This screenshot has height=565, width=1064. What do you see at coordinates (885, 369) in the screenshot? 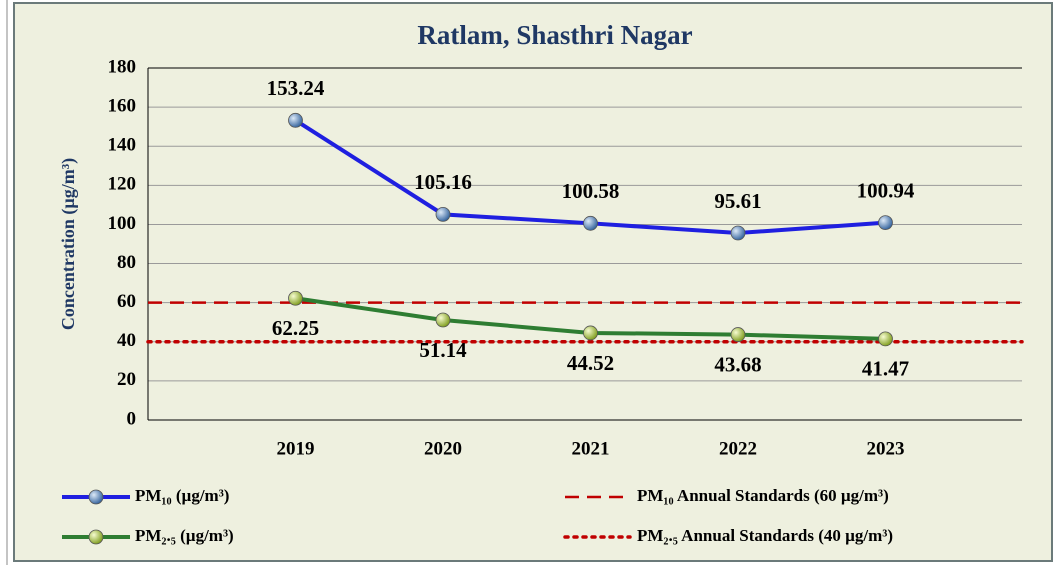
I see `data-label: 41.47` at bounding box center [885, 369].